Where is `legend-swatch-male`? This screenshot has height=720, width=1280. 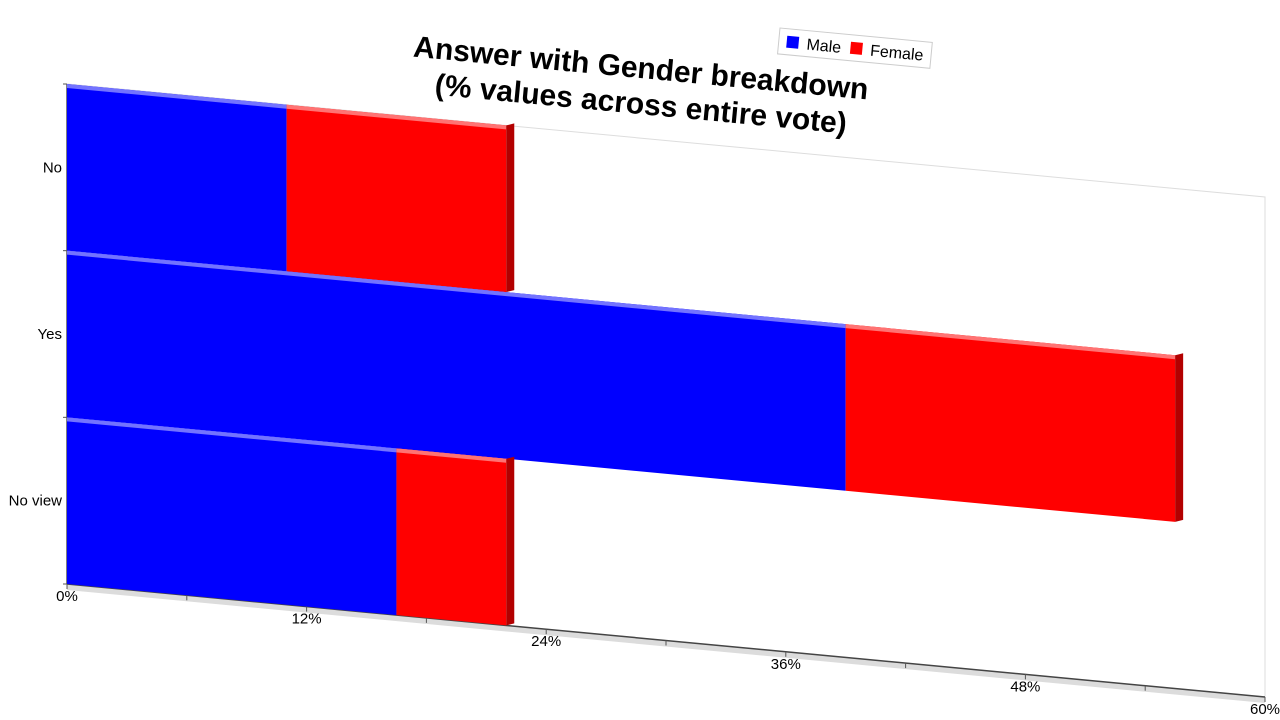 legend-swatch-male is located at coordinates (793, 42).